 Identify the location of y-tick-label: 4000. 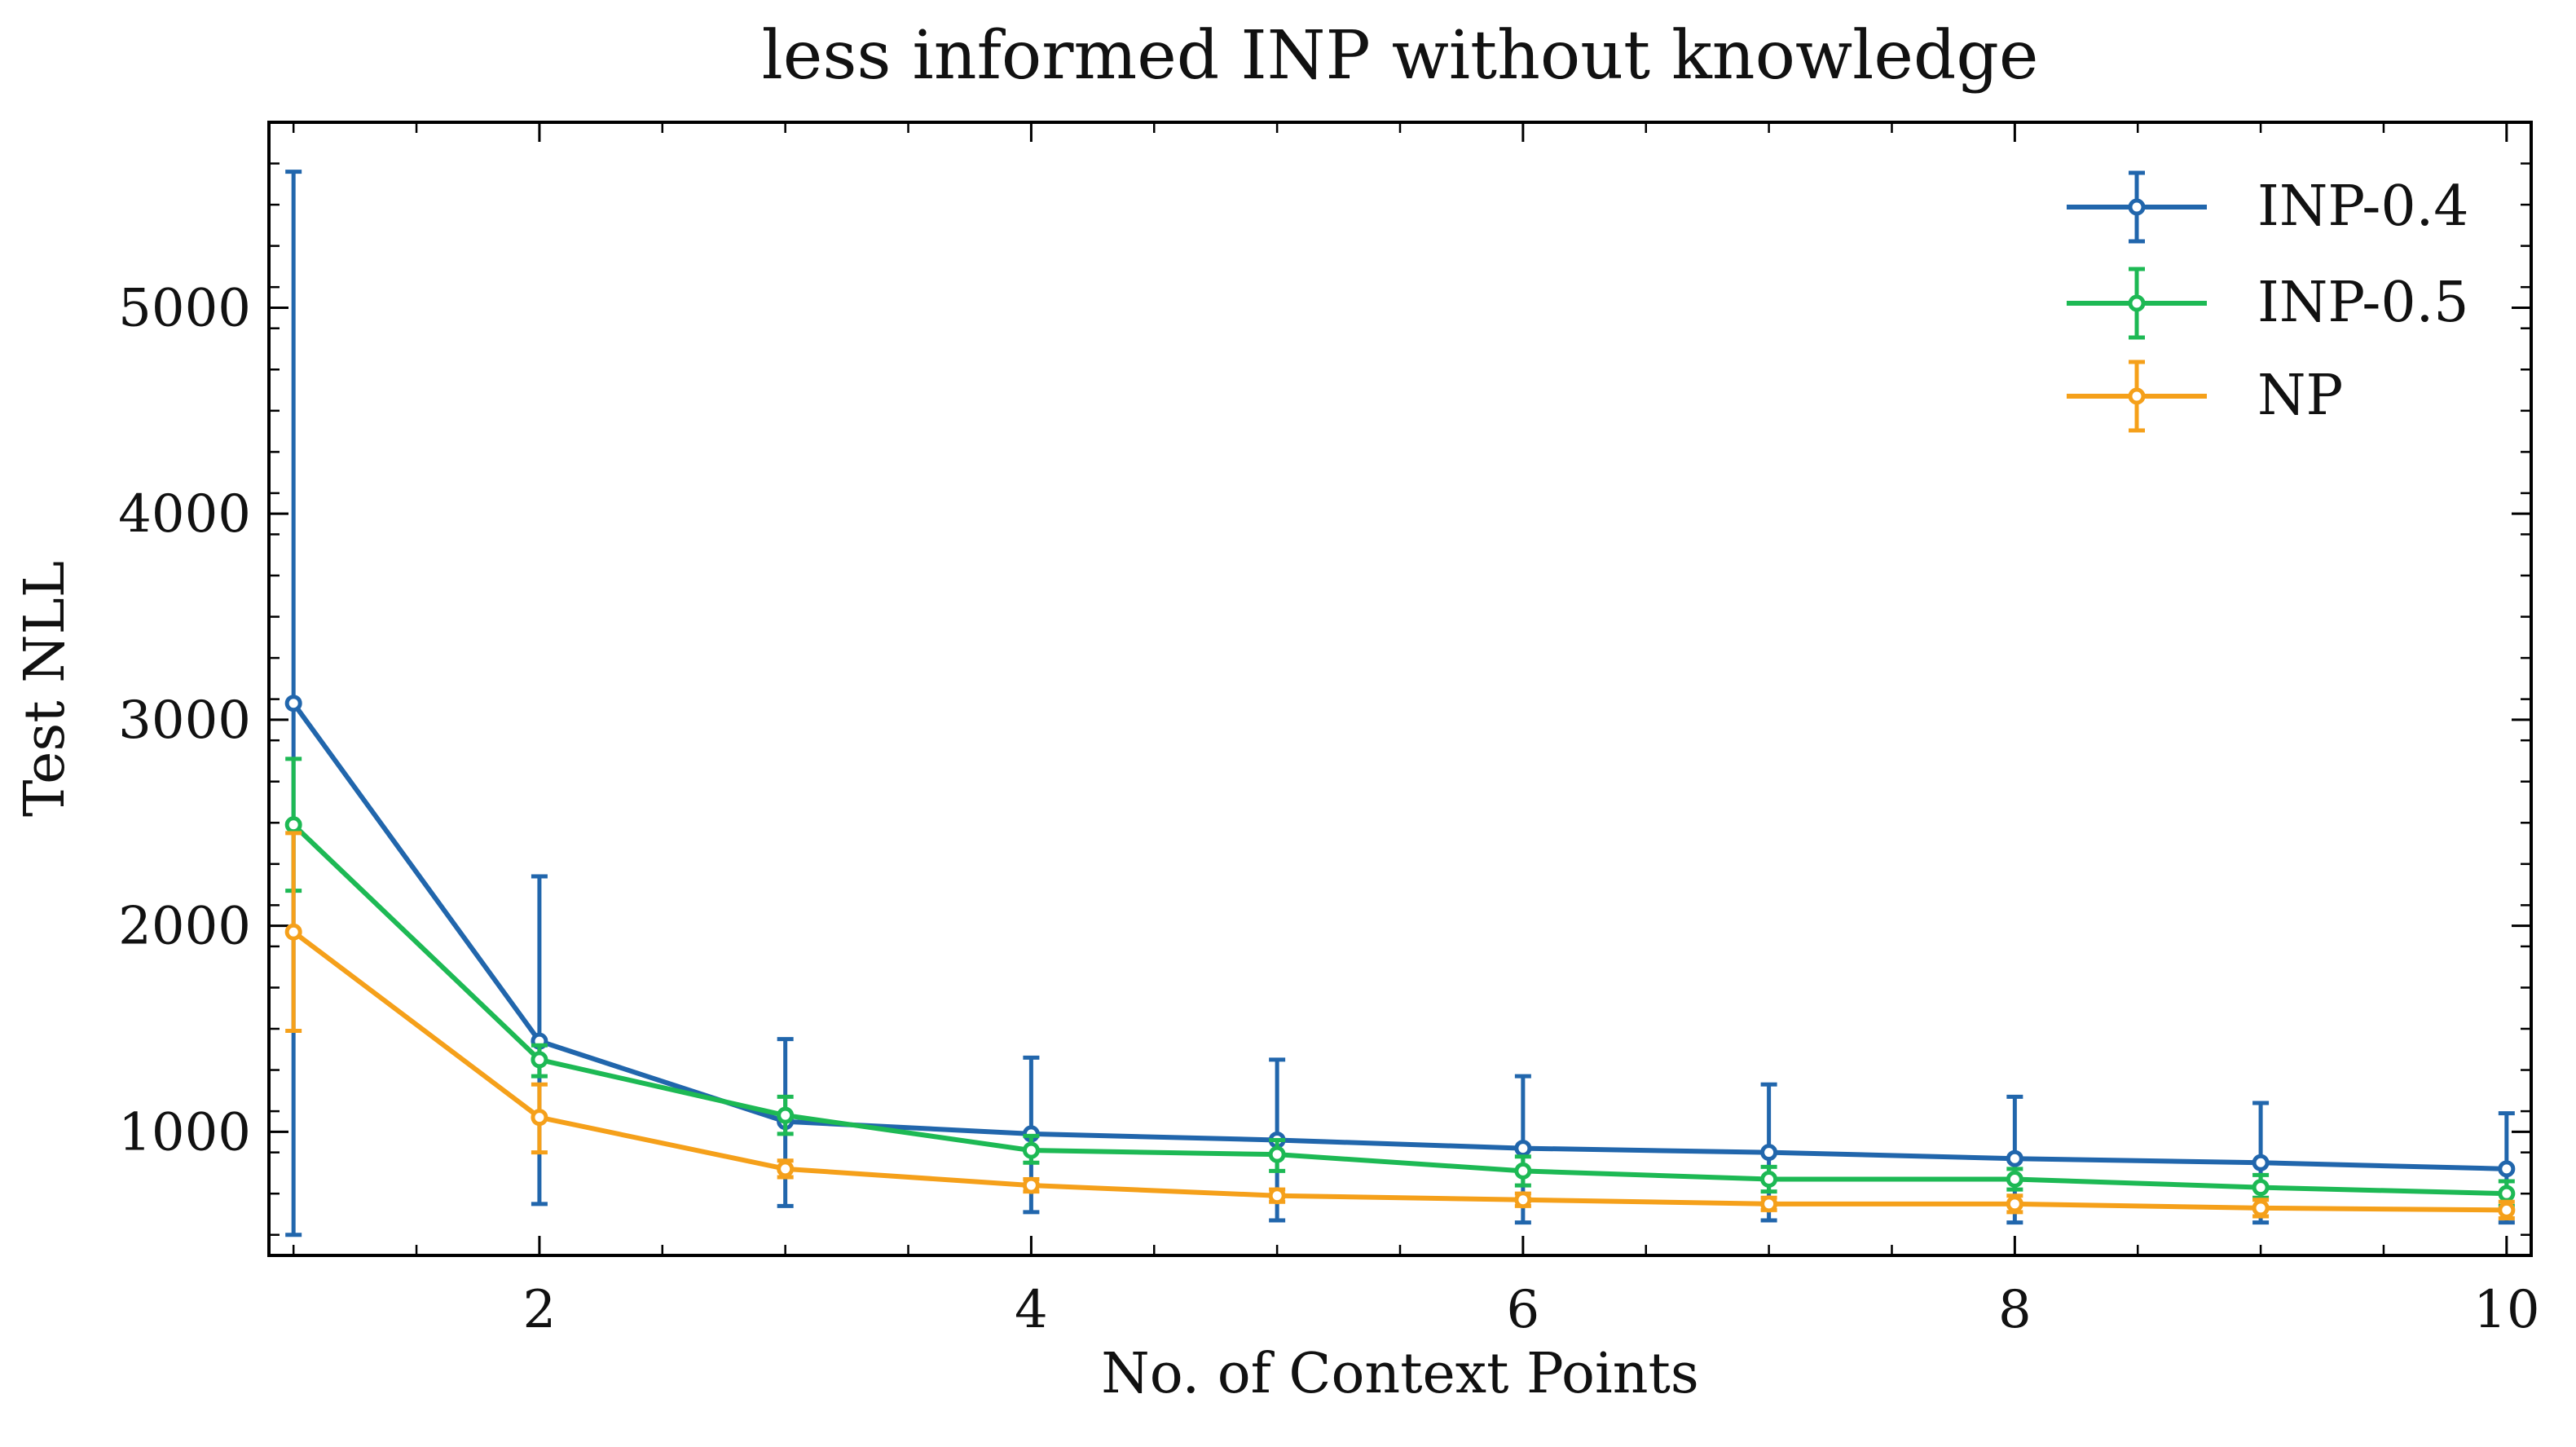
(185, 514).